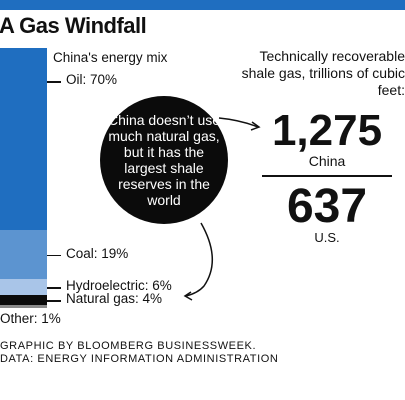 The width and height of the screenshot is (405, 400). I want to click on bar-segment-natural-gas, so click(23, 300).